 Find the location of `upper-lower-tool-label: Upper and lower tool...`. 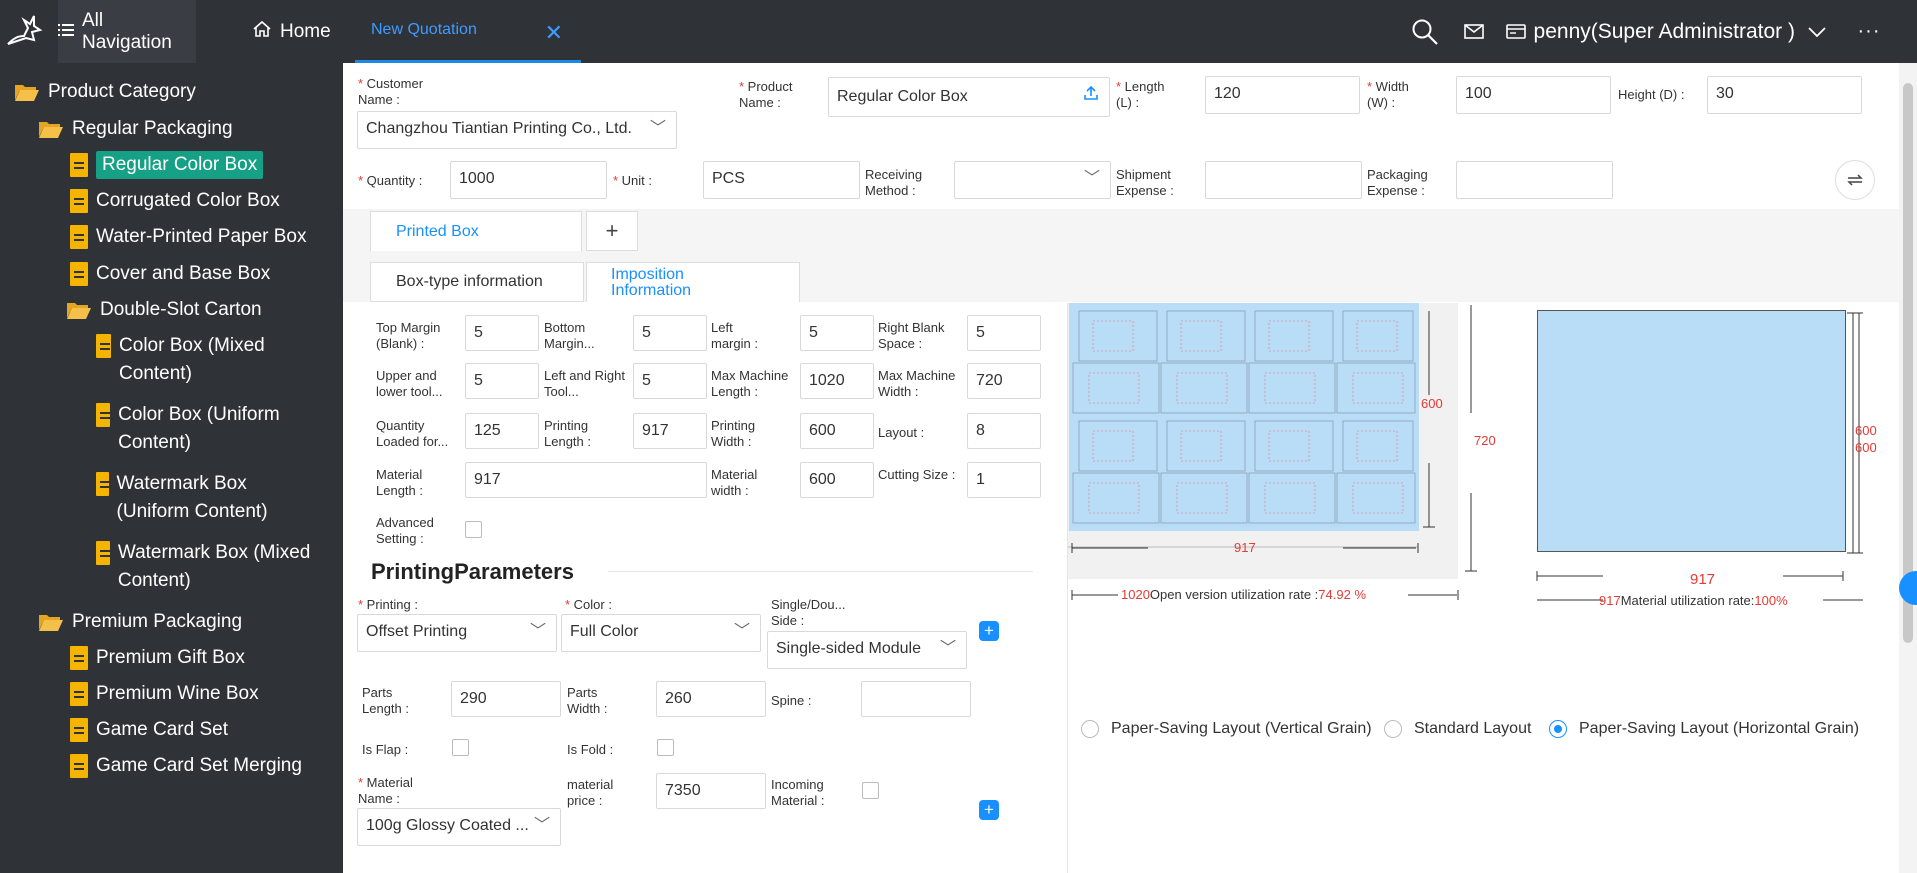

upper-lower-tool-label: Upper and lower tool... is located at coordinates (409, 383).